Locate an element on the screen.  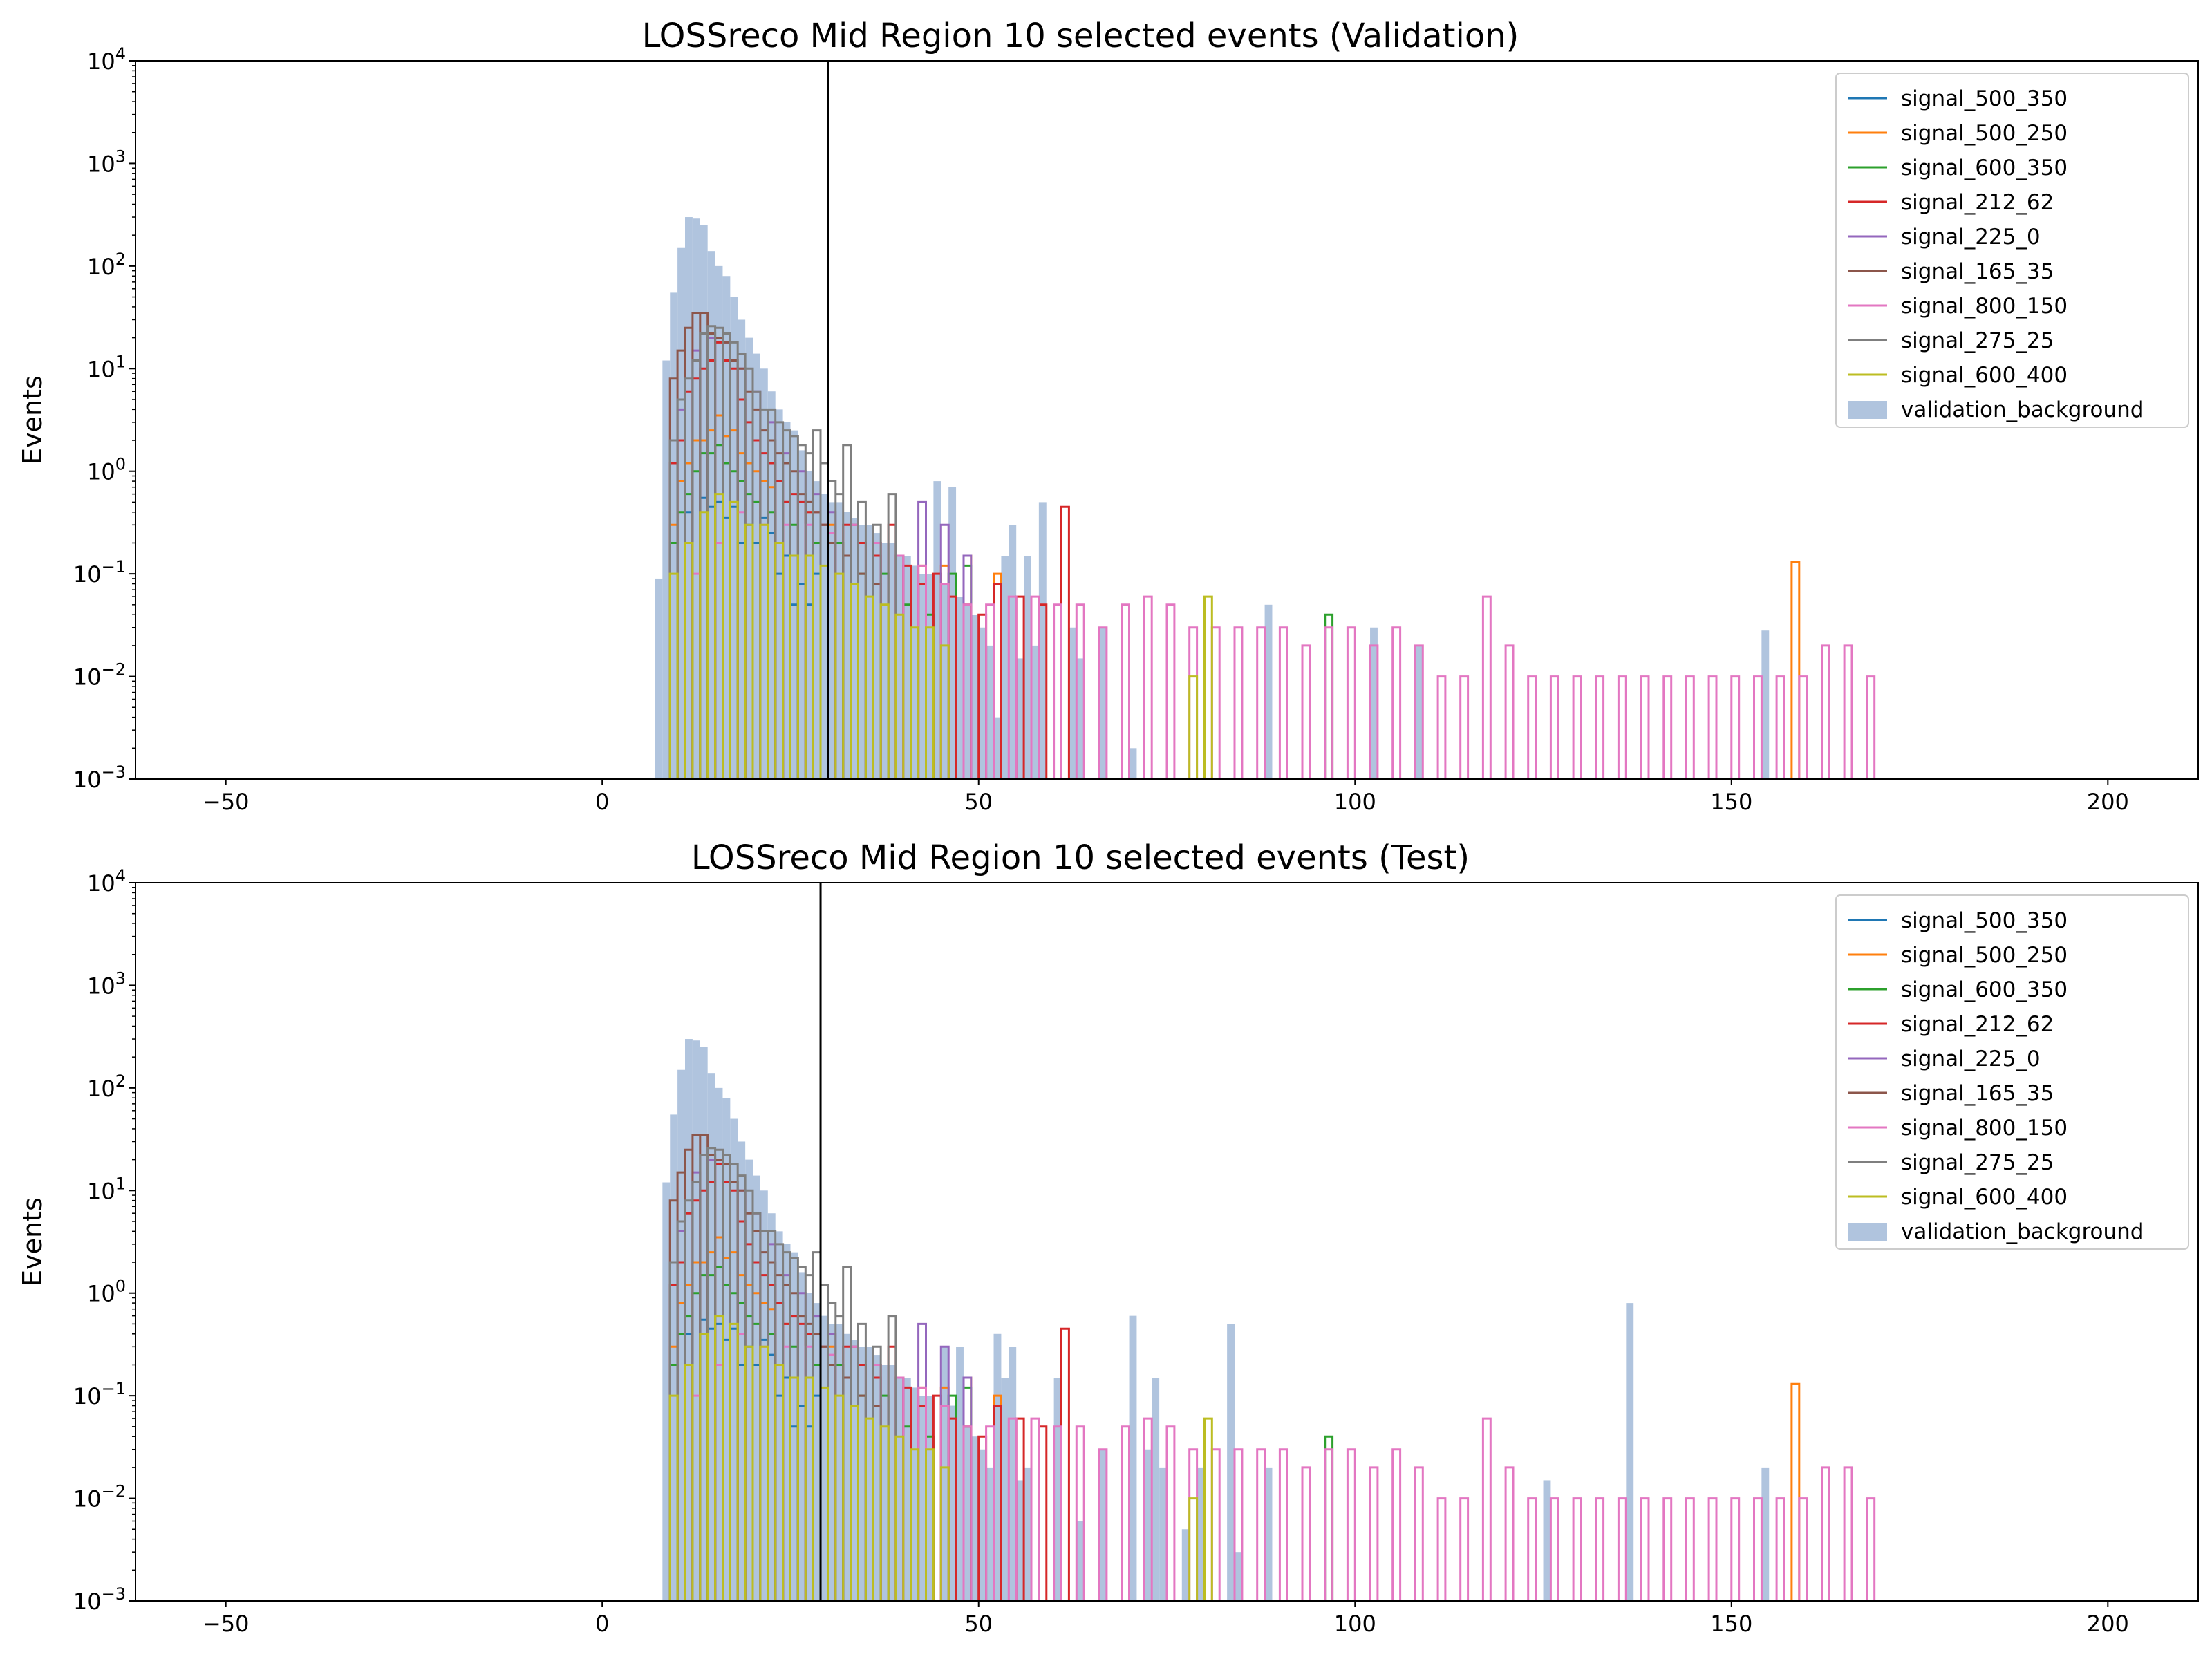
legend-label: signal_600_400 is located at coordinates (1985, 376).